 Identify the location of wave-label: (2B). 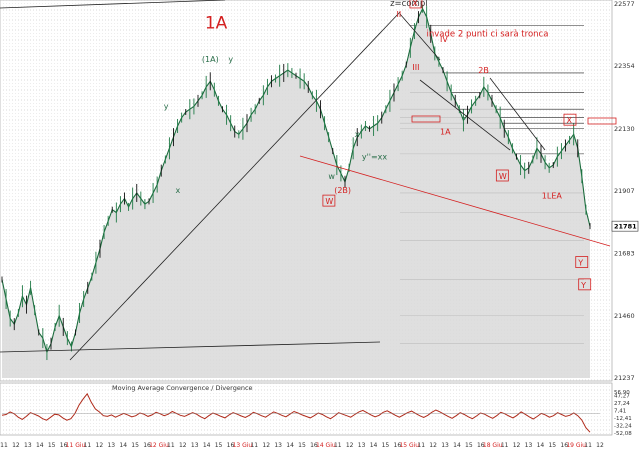
(342, 190).